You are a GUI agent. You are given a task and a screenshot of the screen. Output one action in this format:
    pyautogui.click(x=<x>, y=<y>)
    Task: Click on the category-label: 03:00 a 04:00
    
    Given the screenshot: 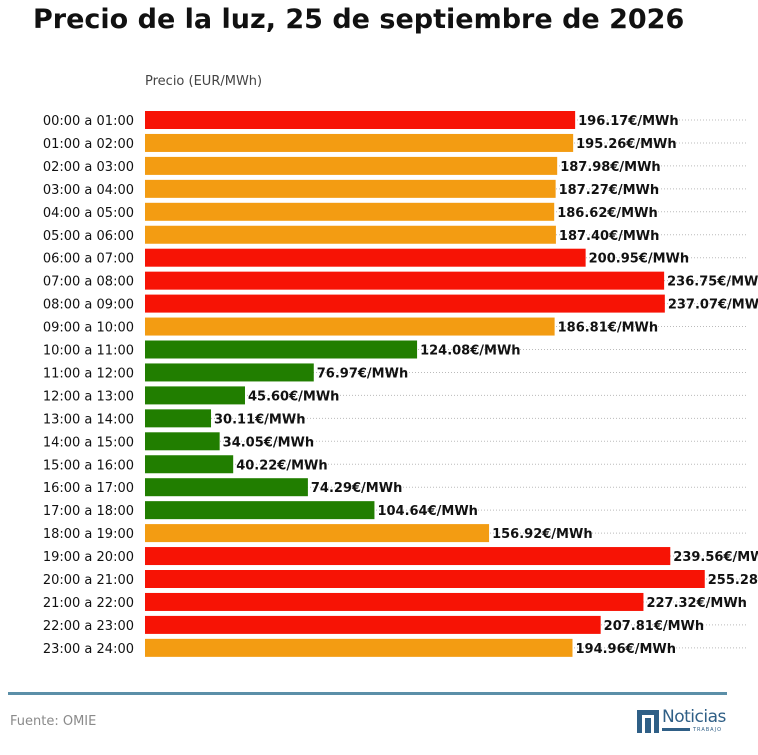 What is the action you would take?
    pyautogui.click(x=88, y=190)
    